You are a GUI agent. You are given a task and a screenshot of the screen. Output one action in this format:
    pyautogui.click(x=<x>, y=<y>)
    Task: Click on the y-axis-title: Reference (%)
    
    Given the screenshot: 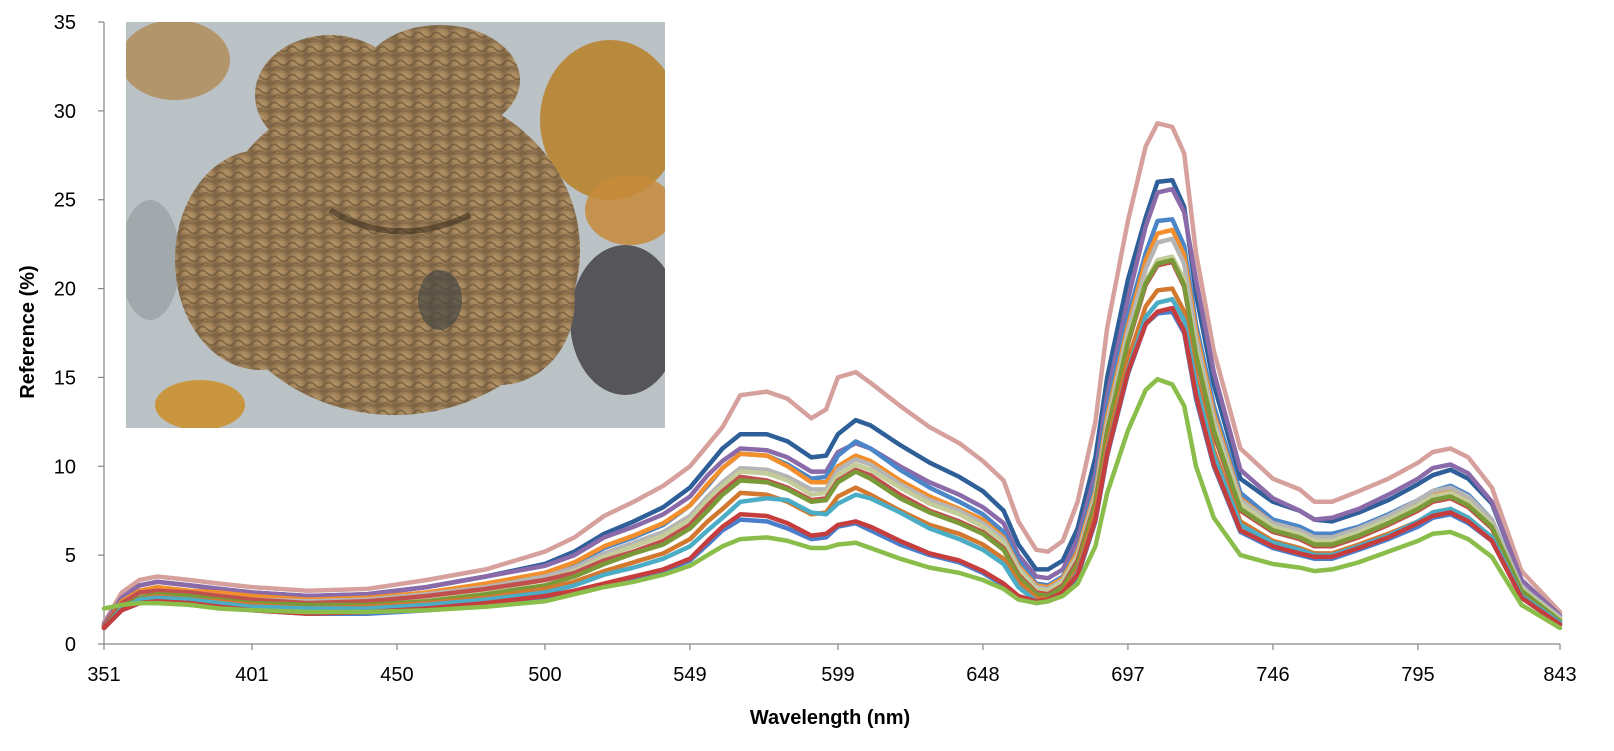 What is the action you would take?
    pyautogui.click(x=28, y=331)
    